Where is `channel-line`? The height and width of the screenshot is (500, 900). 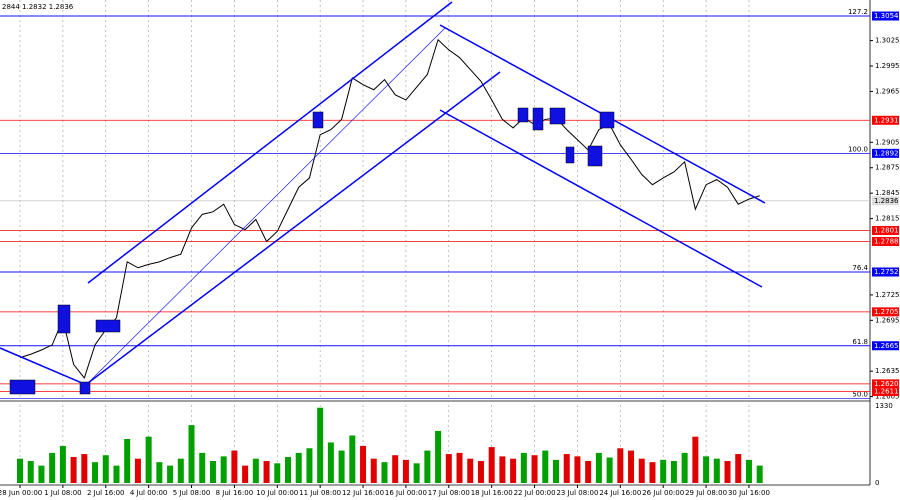
channel-line is located at coordinates (41, 365).